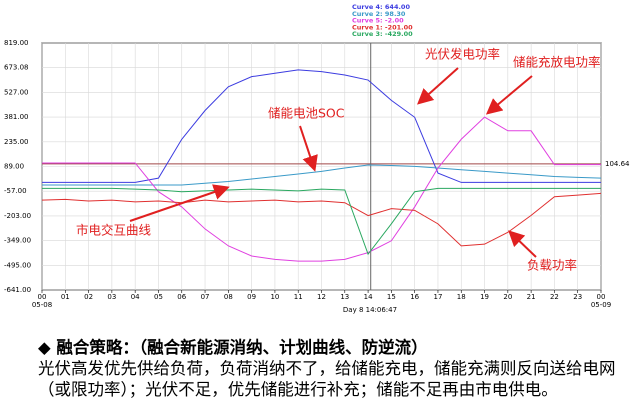 The image size is (630, 403). What do you see at coordinates (370, 310) in the screenshot?
I see `x-axis-label: Day 8 14:06:47` at bounding box center [370, 310].